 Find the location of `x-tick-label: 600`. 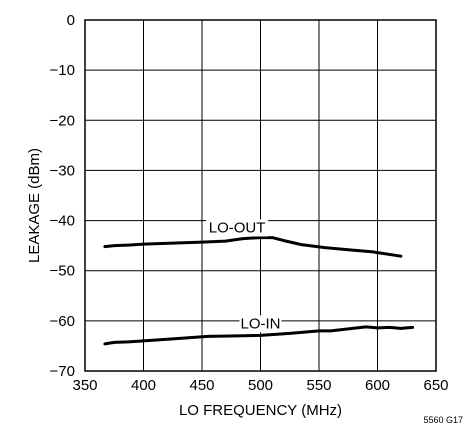

x-tick-label: 600 is located at coordinates (377, 385).